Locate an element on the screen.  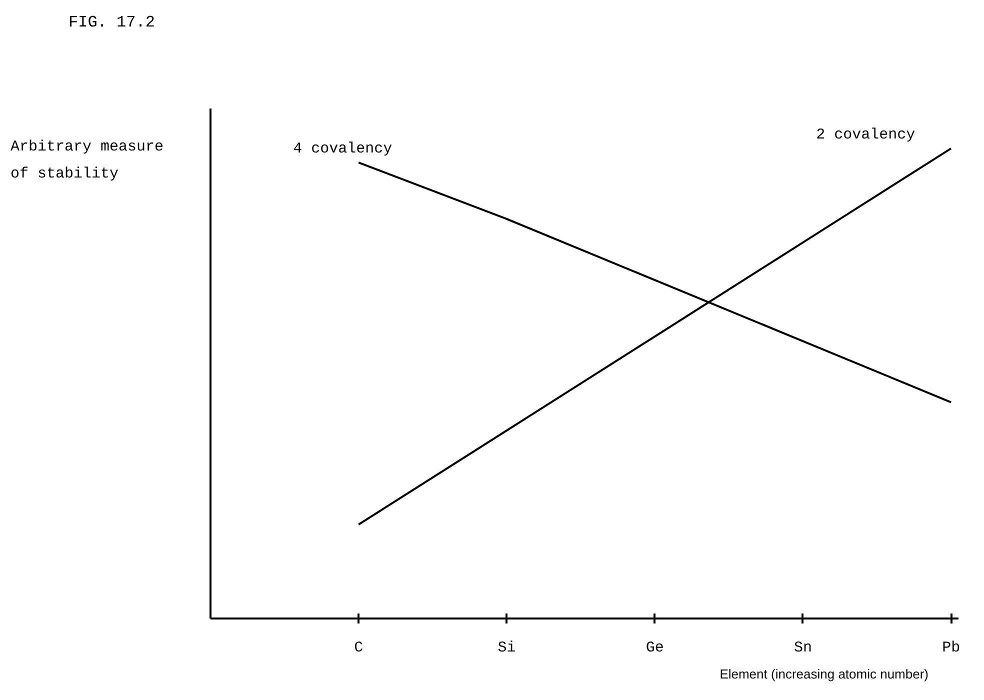
y-axis-title: Arbitrary measure of stability is located at coordinates (87, 160).